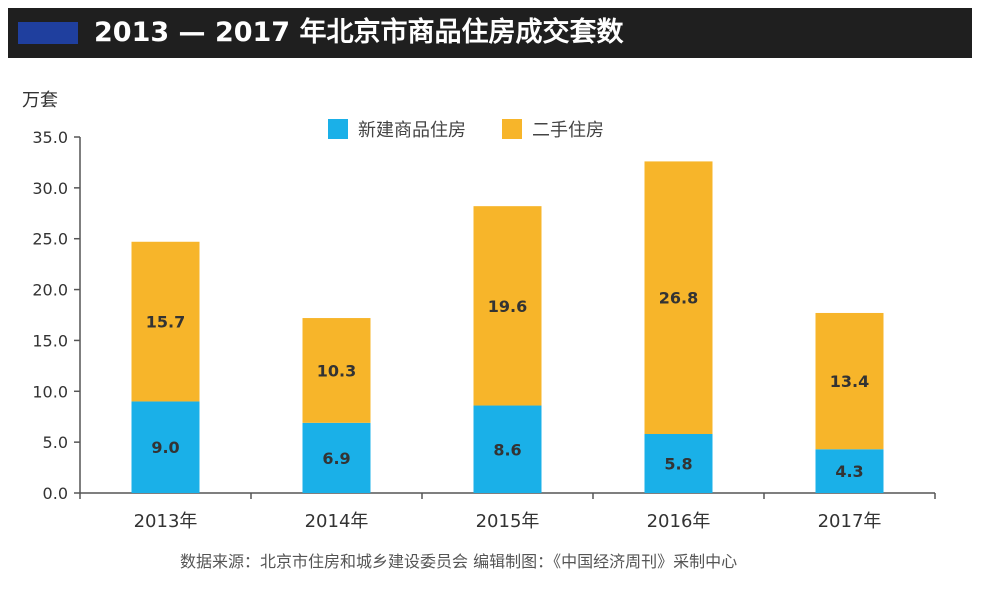 This screenshot has height=589, width=1000. I want to click on x-category-label: 2013年, so click(166, 521).